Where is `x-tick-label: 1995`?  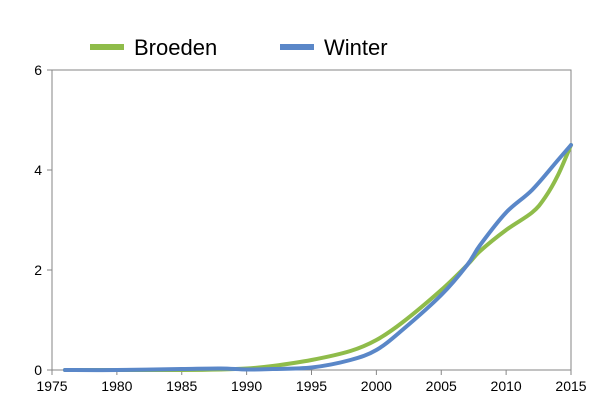 x-tick-label: 1995 is located at coordinates (311, 386).